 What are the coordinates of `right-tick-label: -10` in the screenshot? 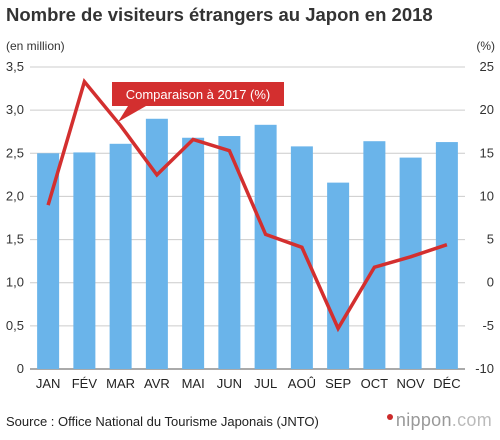 It's located at (484, 368).